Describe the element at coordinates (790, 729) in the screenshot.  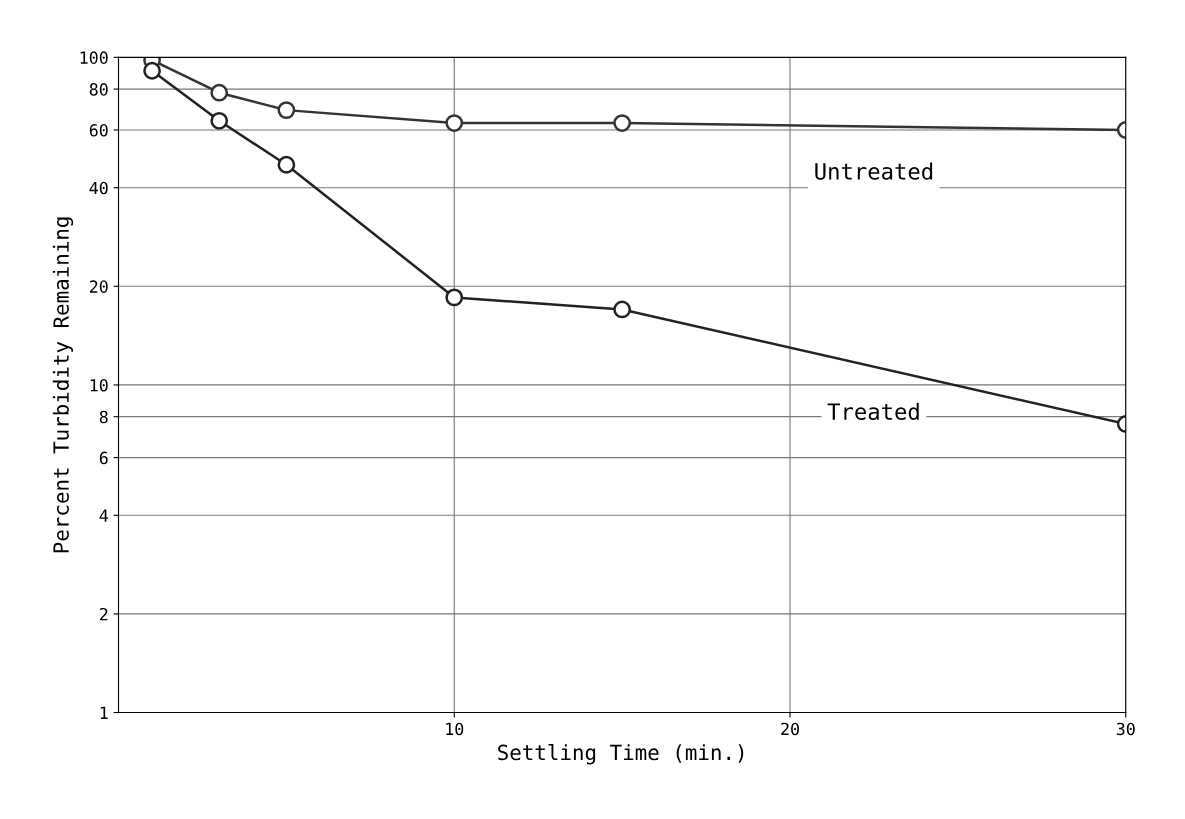
I see `x-tick-label: 20` at that location.